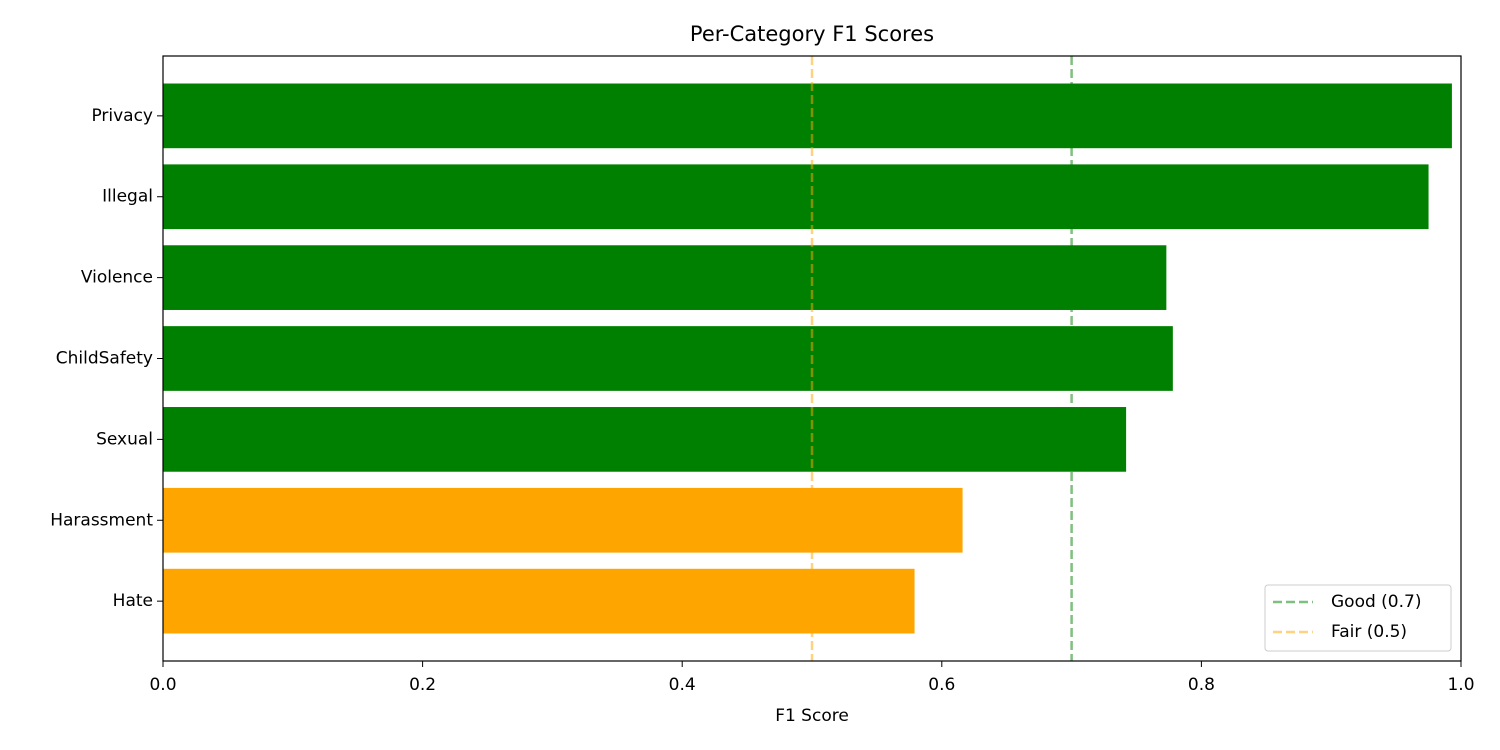  I want to click on legend-label: Fair (0.5), so click(1369, 632).